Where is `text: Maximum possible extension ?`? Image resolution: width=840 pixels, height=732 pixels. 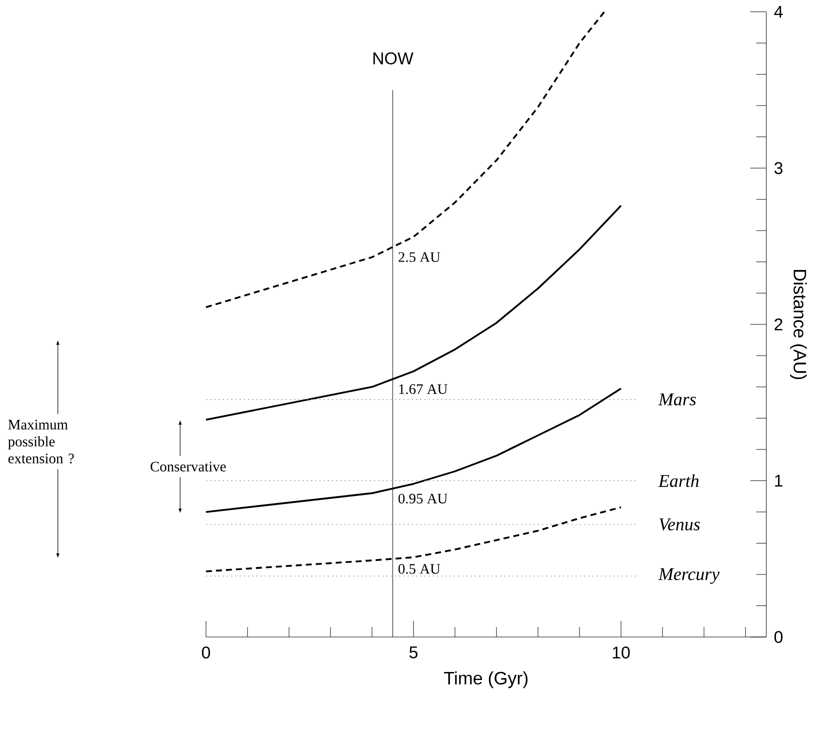 text: Maximum possible extension ? is located at coordinates (41, 442).